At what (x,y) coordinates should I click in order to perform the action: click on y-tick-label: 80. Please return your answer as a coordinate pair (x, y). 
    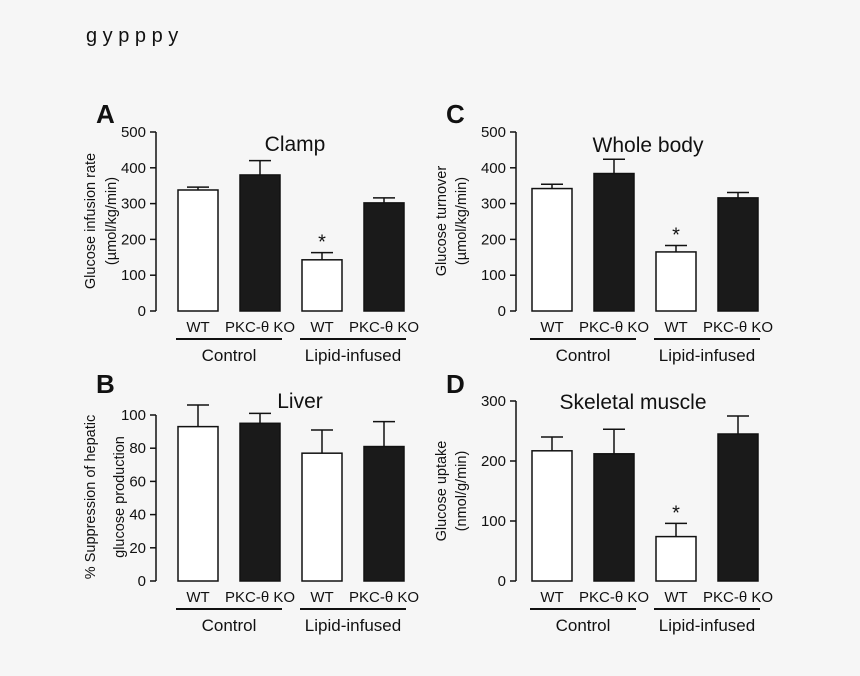
    Looking at the image, I should click on (137, 448).